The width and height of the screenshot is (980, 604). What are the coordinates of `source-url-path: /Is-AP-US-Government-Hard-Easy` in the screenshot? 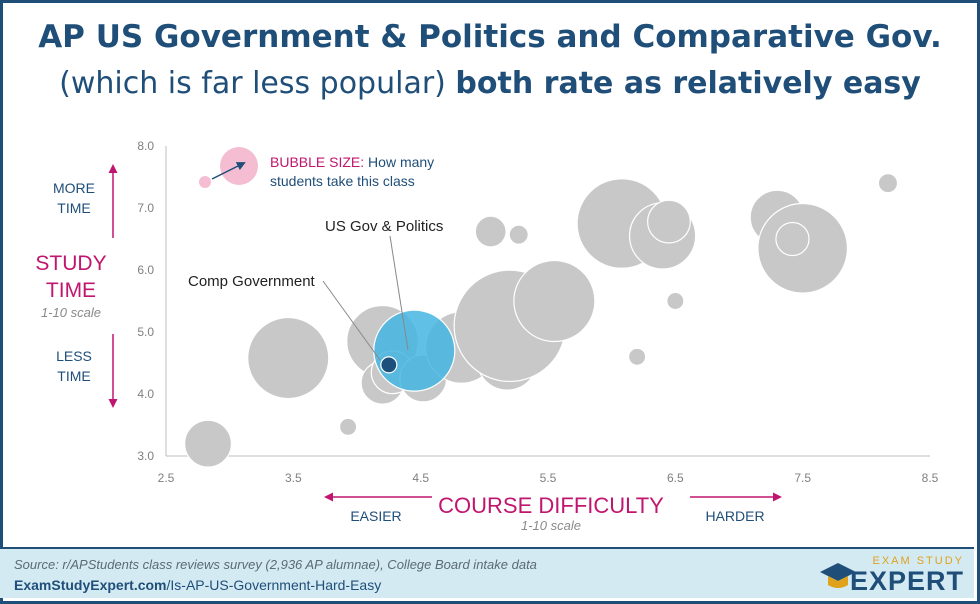 It's located at (274, 585).